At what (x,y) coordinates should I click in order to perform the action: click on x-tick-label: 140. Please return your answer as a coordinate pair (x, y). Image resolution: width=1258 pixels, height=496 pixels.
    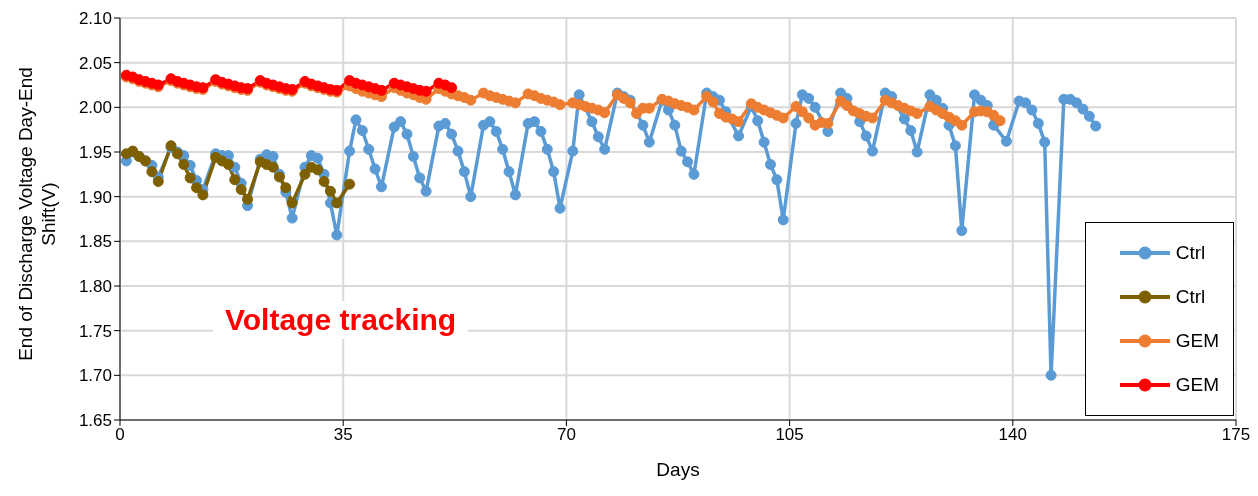
    Looking at the image, I should click on (1012, 435).